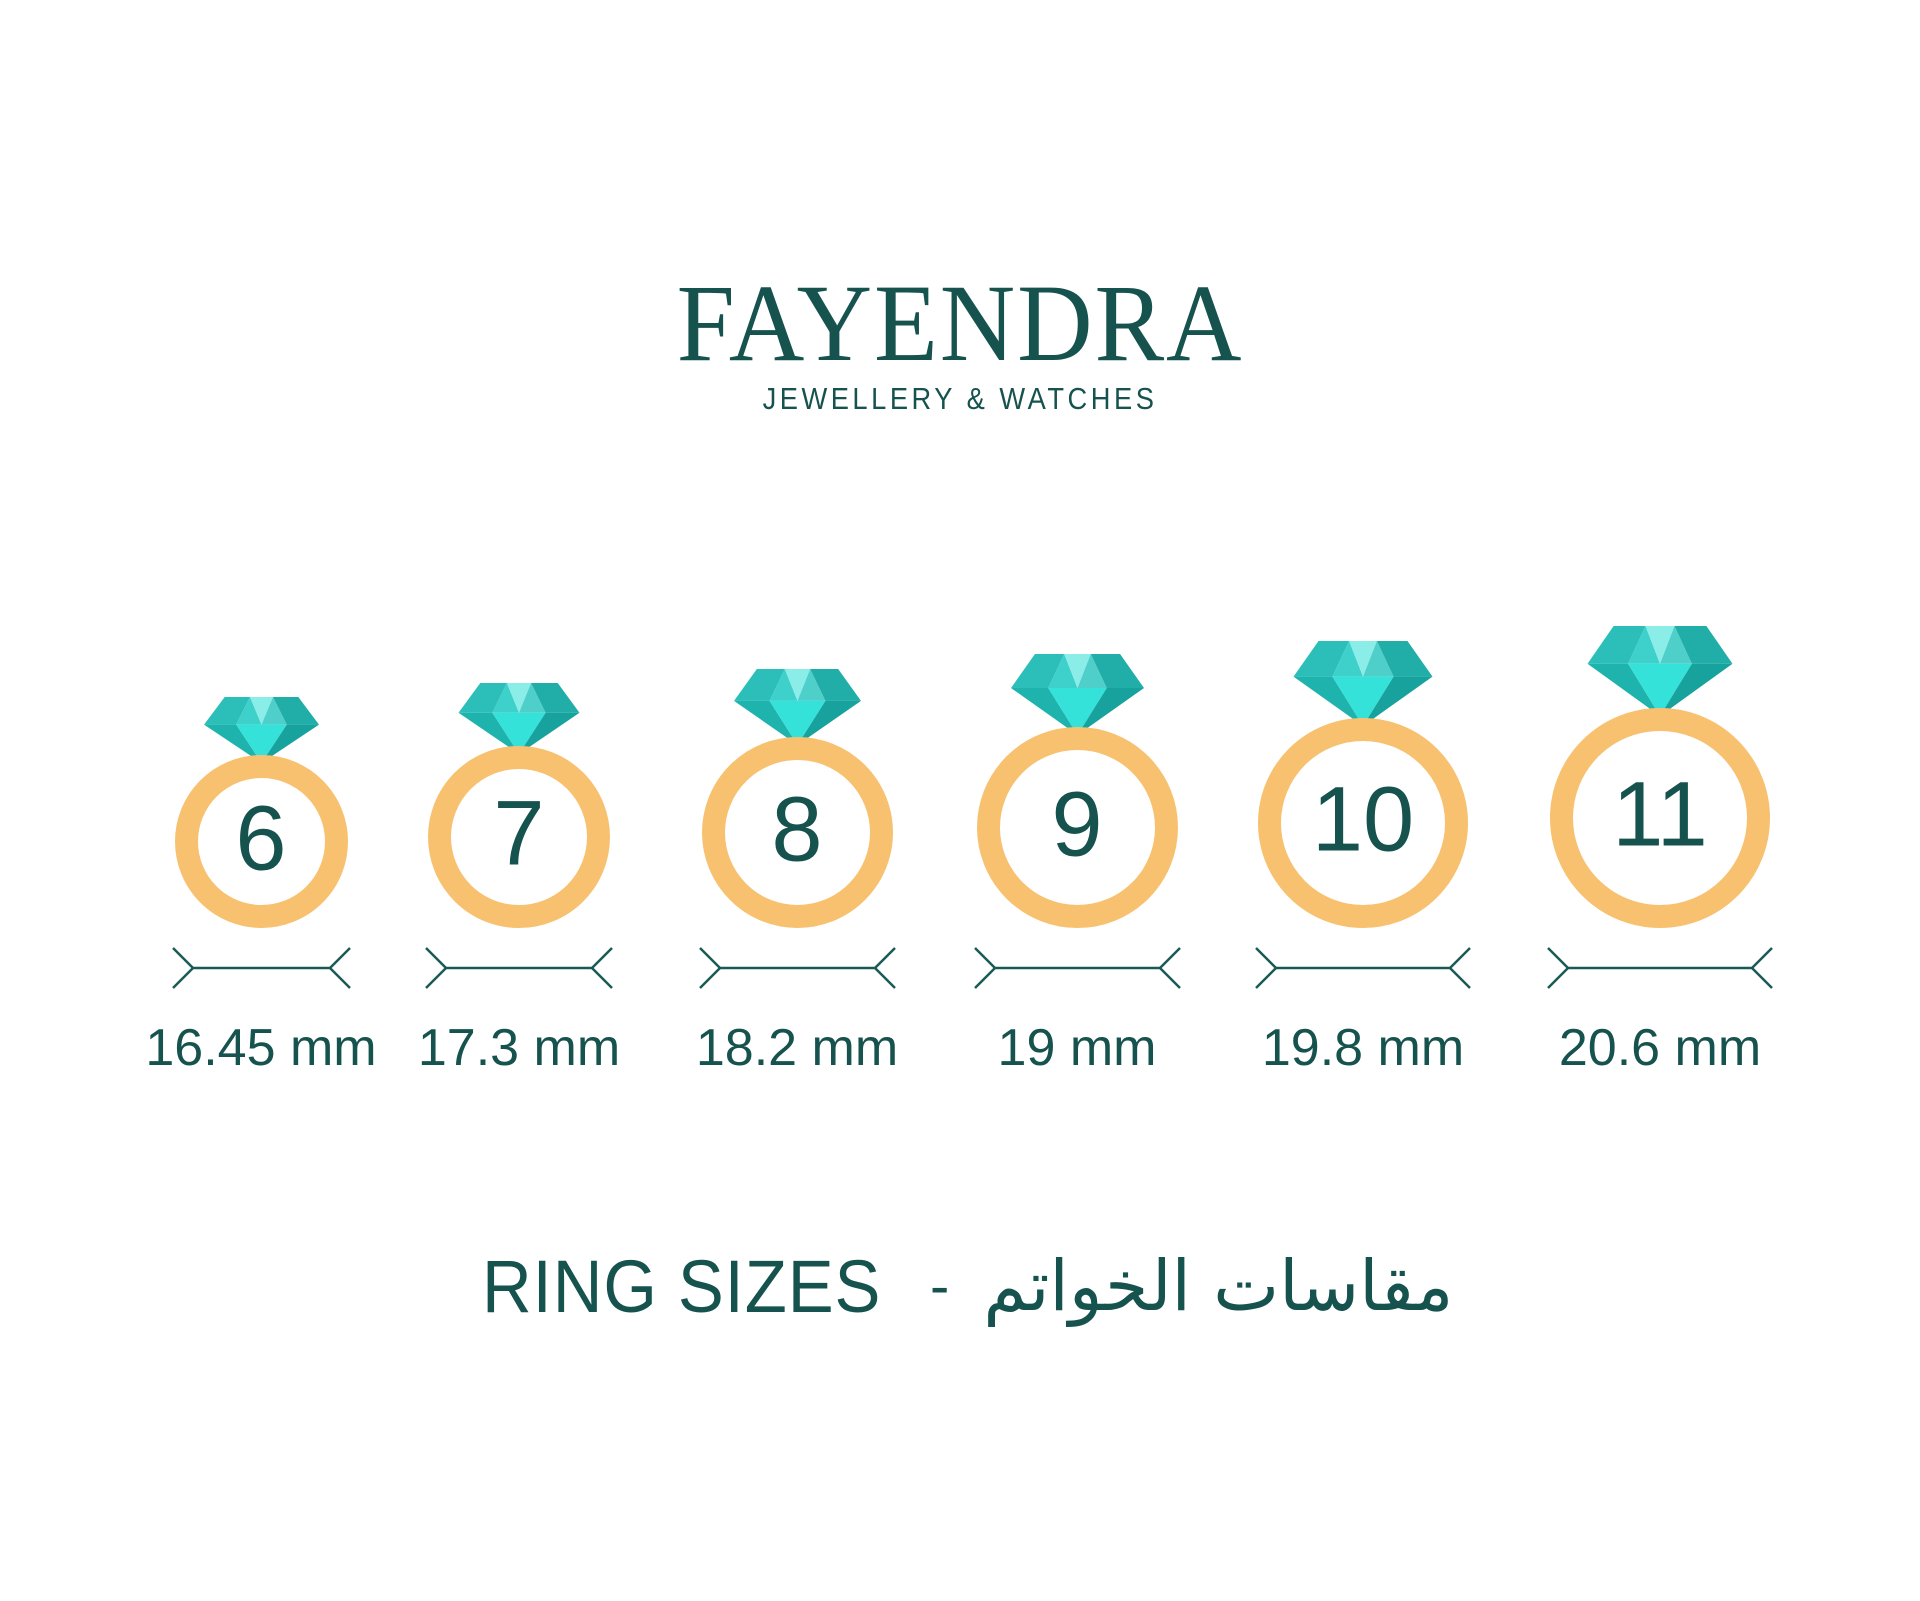  I want to click on ring-size-number: 8, so click(797, 828).